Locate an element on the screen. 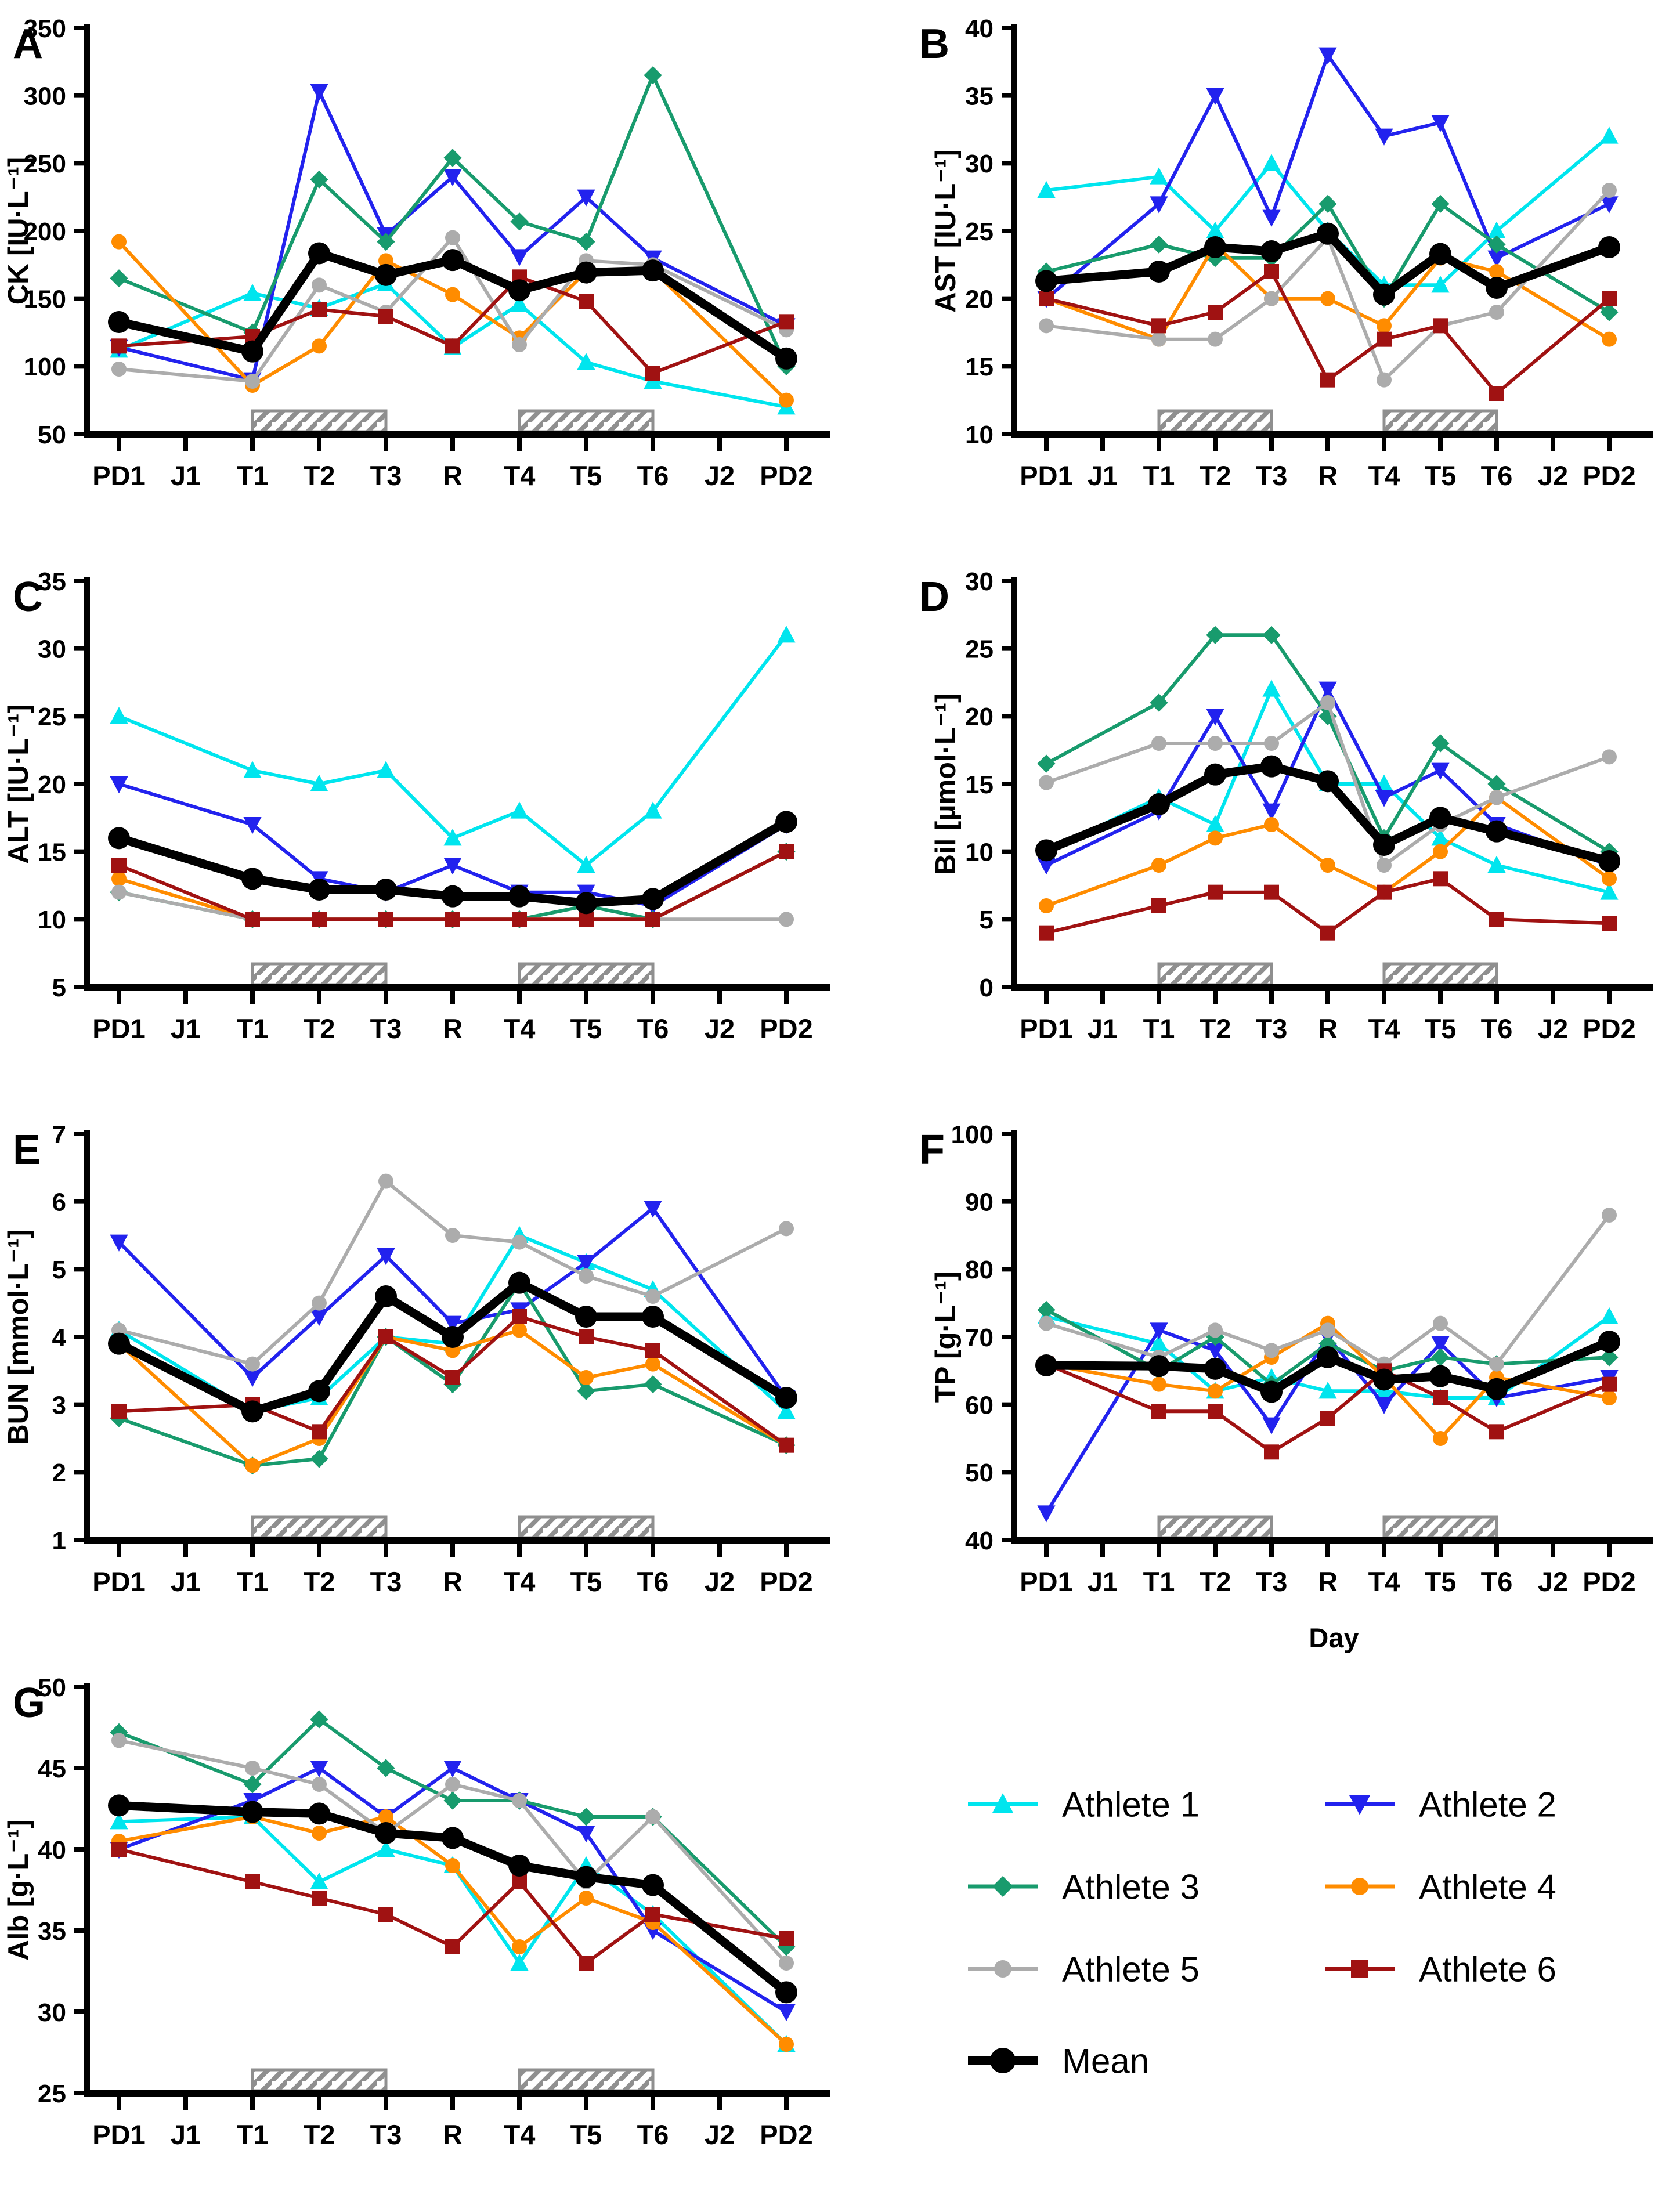  series-athlete4 is located at coordinates (452, 1930).